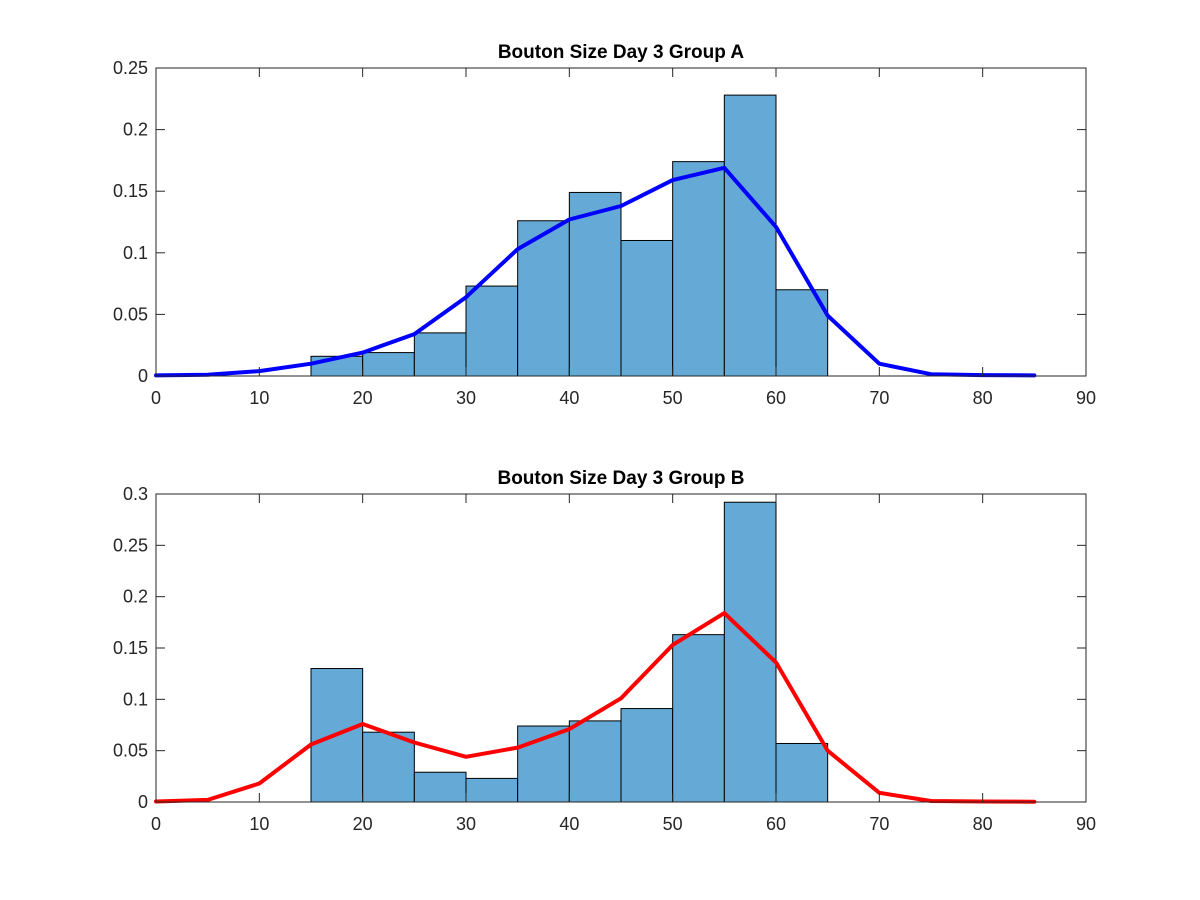 Image resolution: width=1200 pixels, height=900 pixels. I want to click on chart-title: Bouton Size Day 3 Group B, so click(620, 478).